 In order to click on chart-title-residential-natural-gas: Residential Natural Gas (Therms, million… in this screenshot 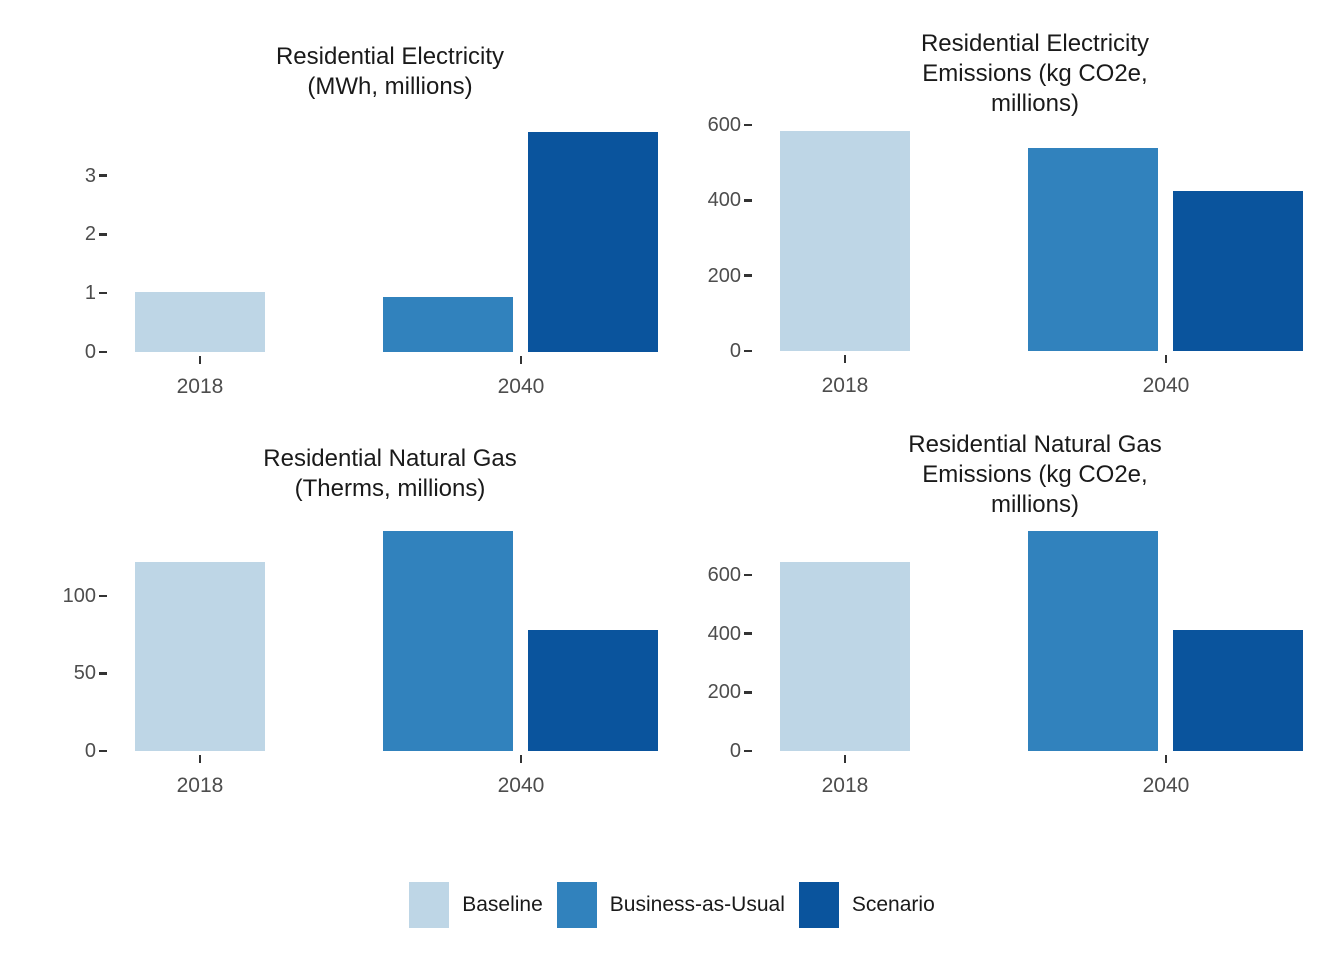, I will do `click(390, 473)`.